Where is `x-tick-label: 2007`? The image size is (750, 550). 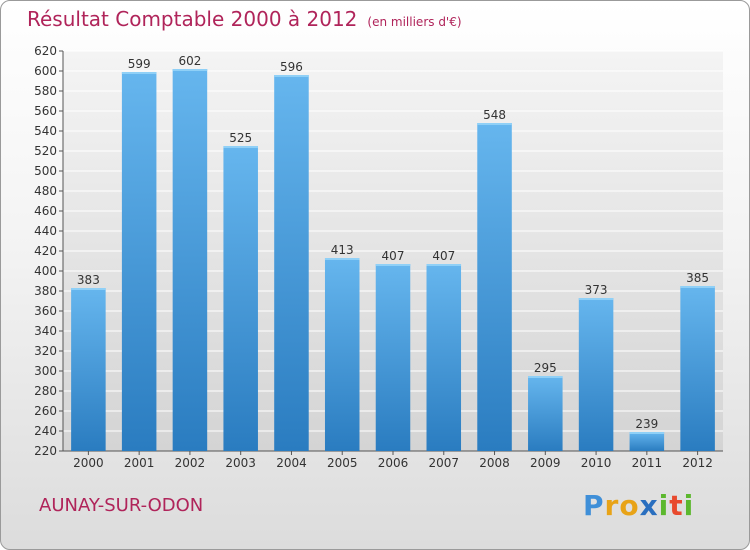
x-tick-label: 2007 is located at coordinates (443, 463).